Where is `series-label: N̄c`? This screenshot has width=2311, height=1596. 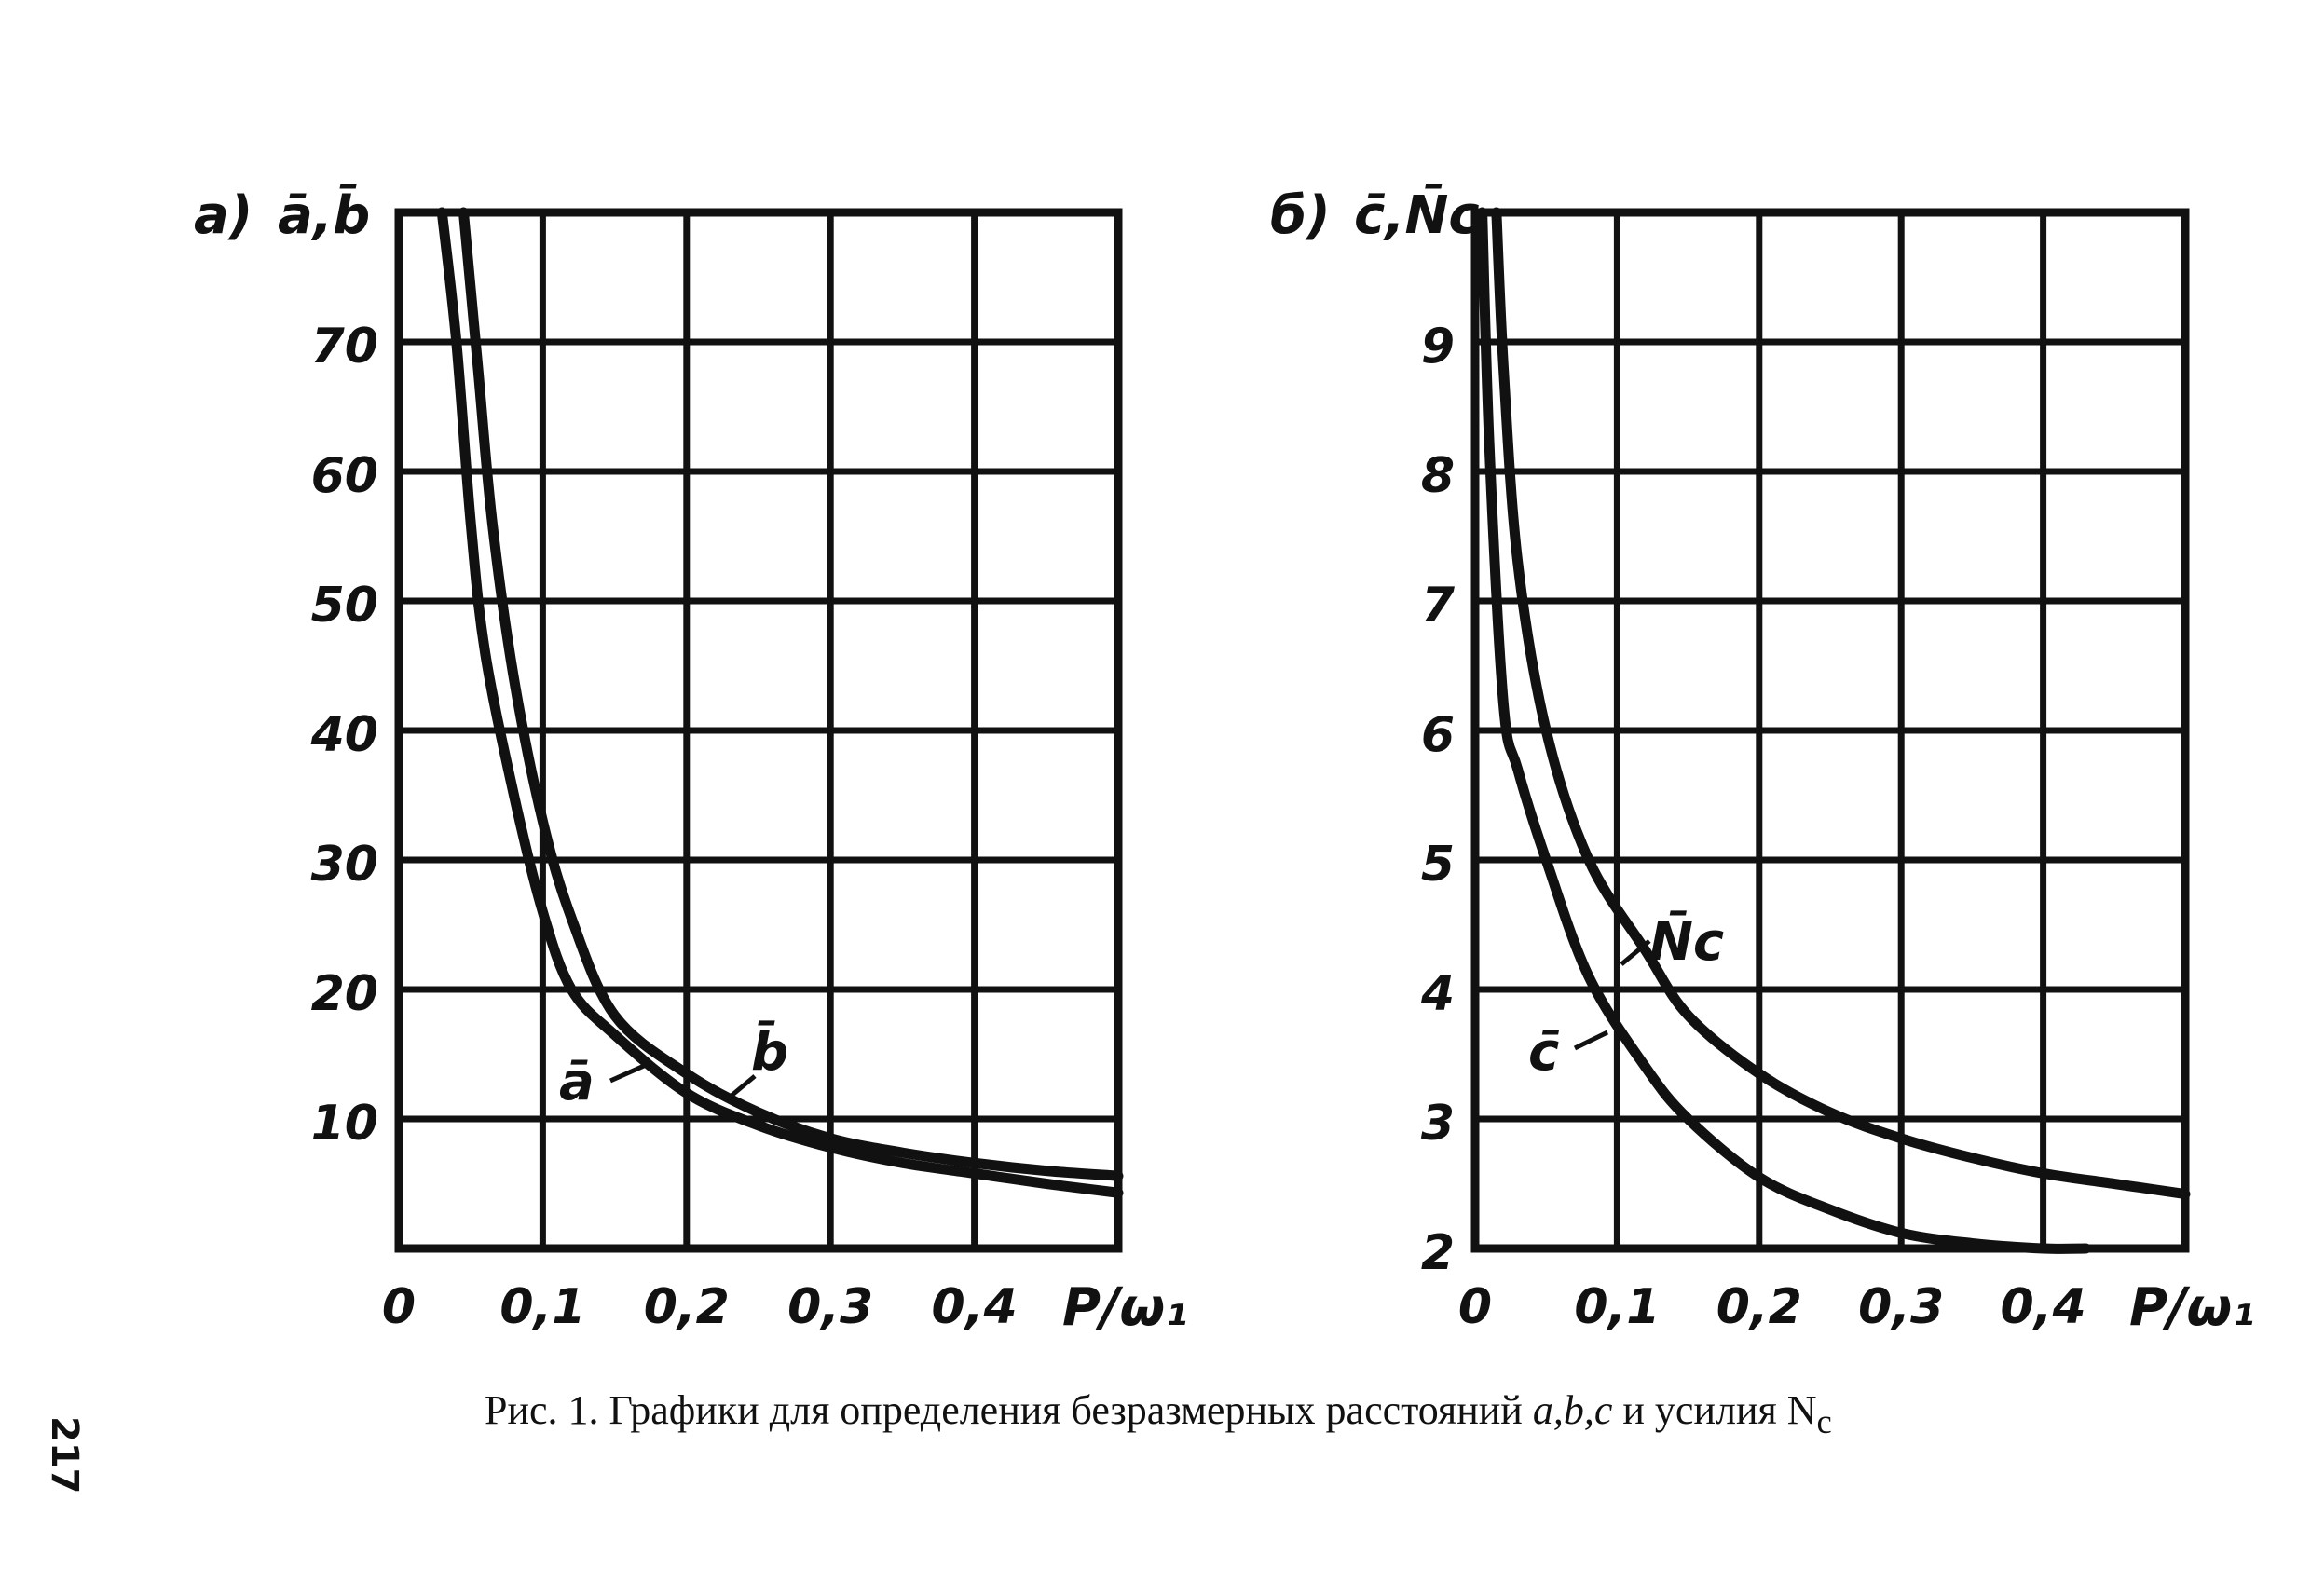
series-label: N̄c is located at coordinates (1686, 941).